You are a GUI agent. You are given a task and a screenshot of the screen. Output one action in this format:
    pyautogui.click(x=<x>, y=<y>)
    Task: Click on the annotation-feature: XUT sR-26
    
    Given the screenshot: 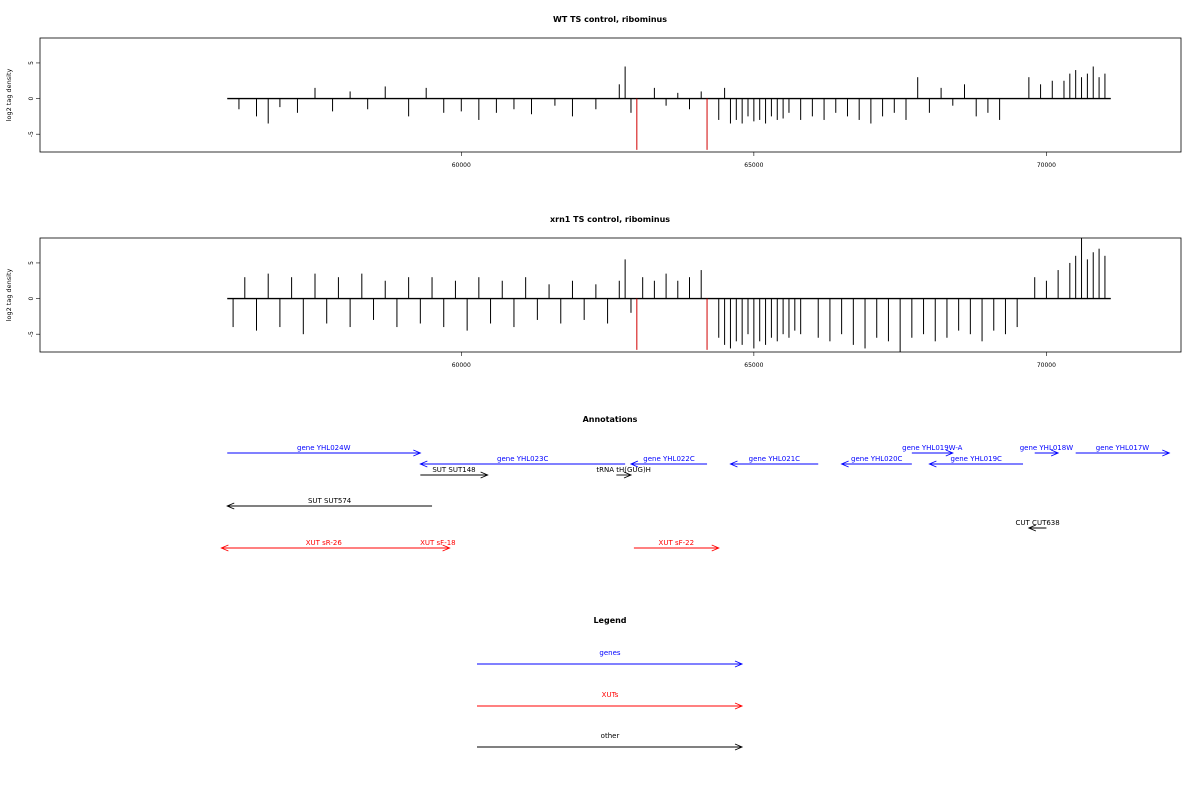 What is the action you would take?
    pyautogui.click(x=323, y=545)
    